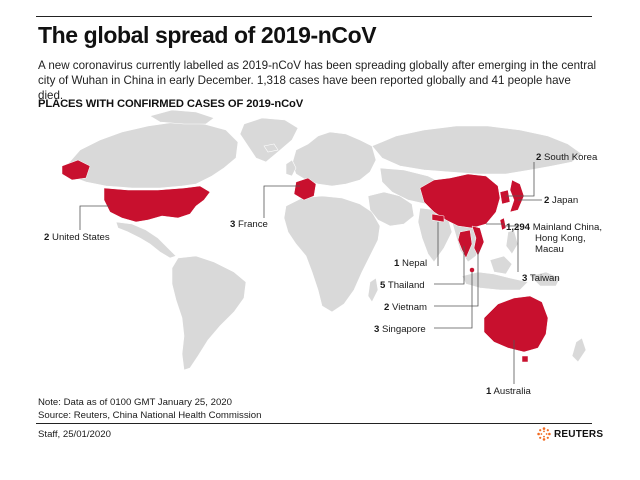 This screenshot has height=480, width=640. What do you see at coordinates (74, 434) in the screenshot?
I see `staff-credit: Staff, 25/01/2020` at bounding box center [74, 434].